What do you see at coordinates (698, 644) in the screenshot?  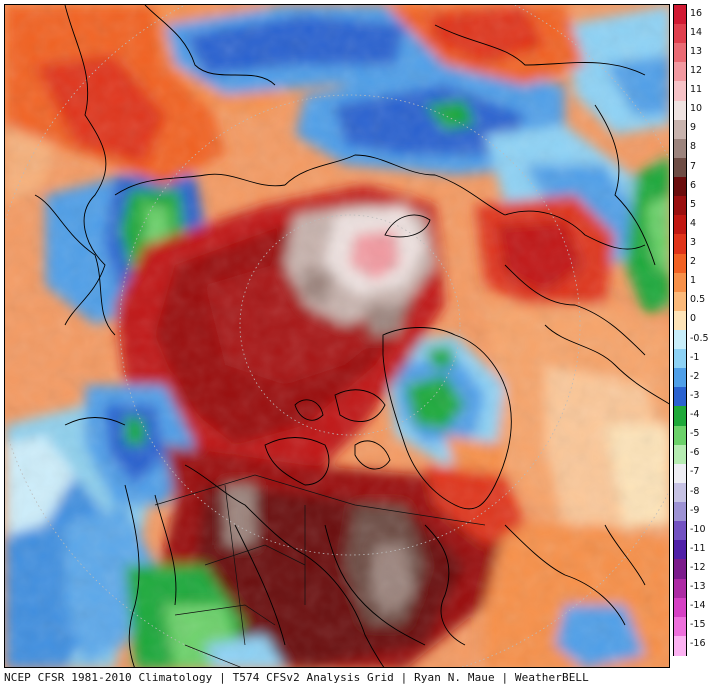 I see `colorbar-label: -16` at bounding box center [698, 644].